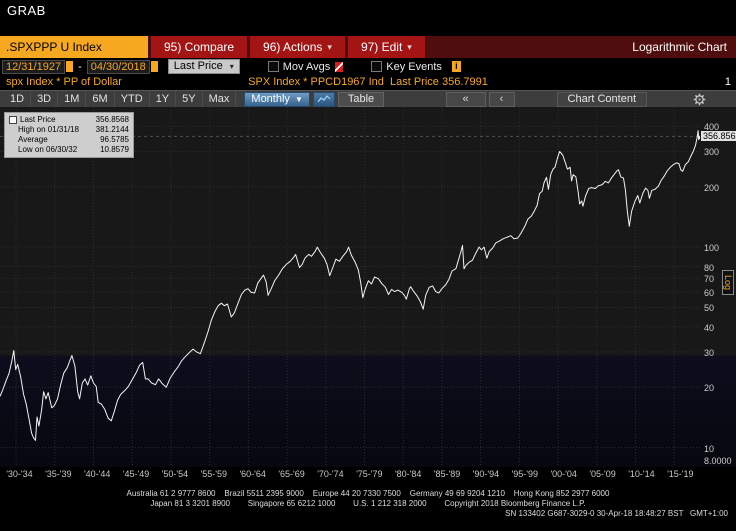  What do you see at coordinates (291, 474) in the screenshot?
I see `x-axis-label: '65-'69` at bounding box center [291, 474].